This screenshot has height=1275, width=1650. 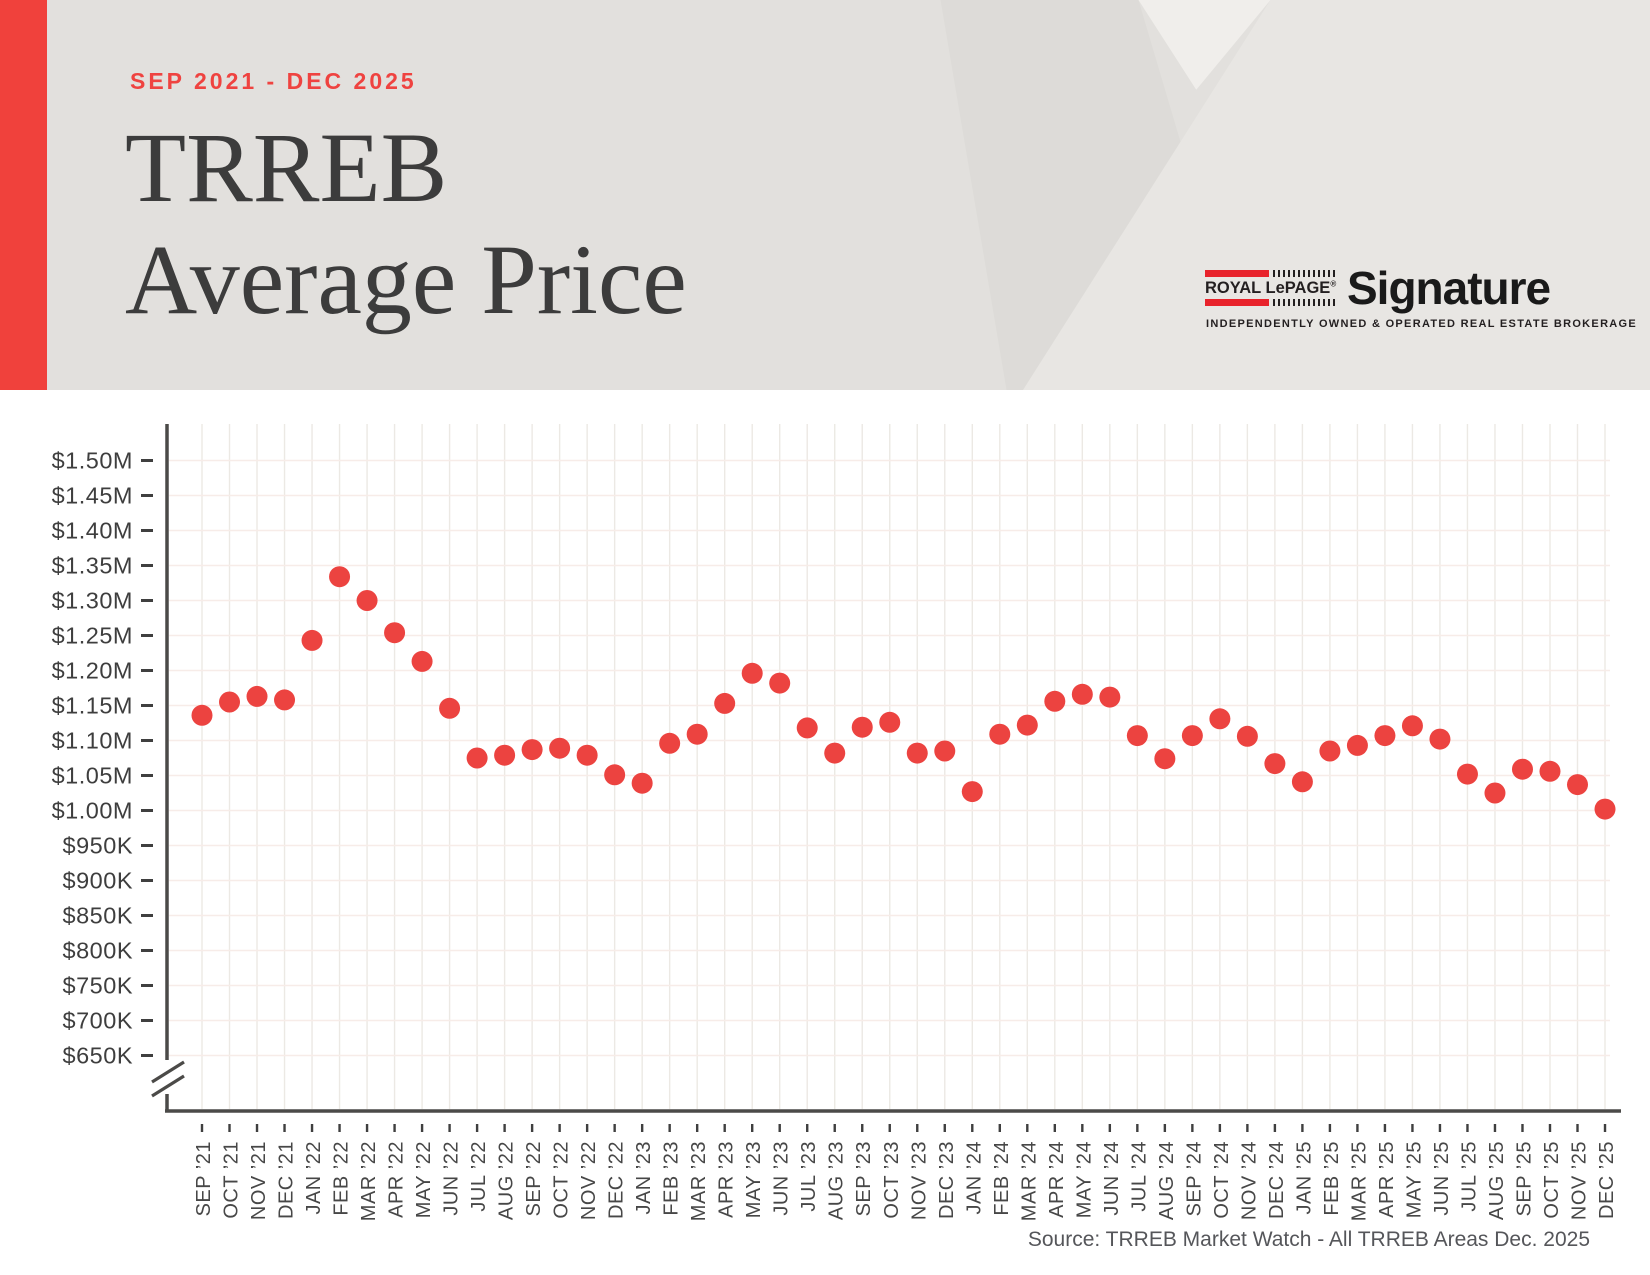 I want to click on logo-brand-name: ROYAL LePAGE, so click(x=1268, y=287).